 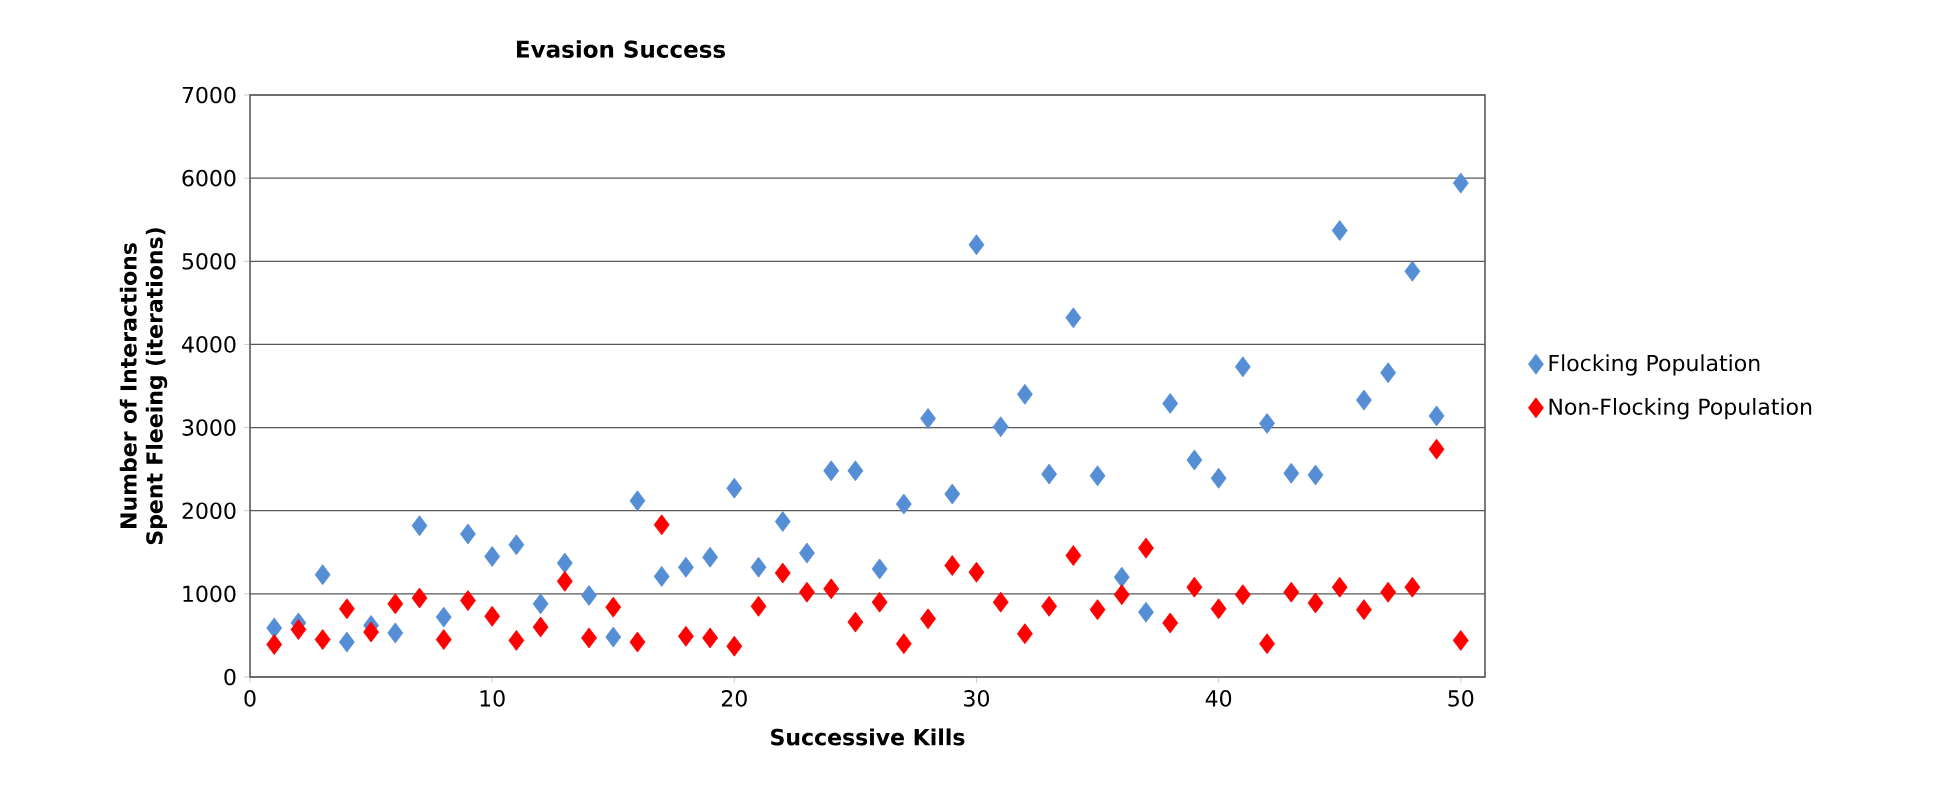 What do you see at coordinates (209, 178) in the screenshot?
I see `y-tick-label: 6000` at bounding box center [209, 178].